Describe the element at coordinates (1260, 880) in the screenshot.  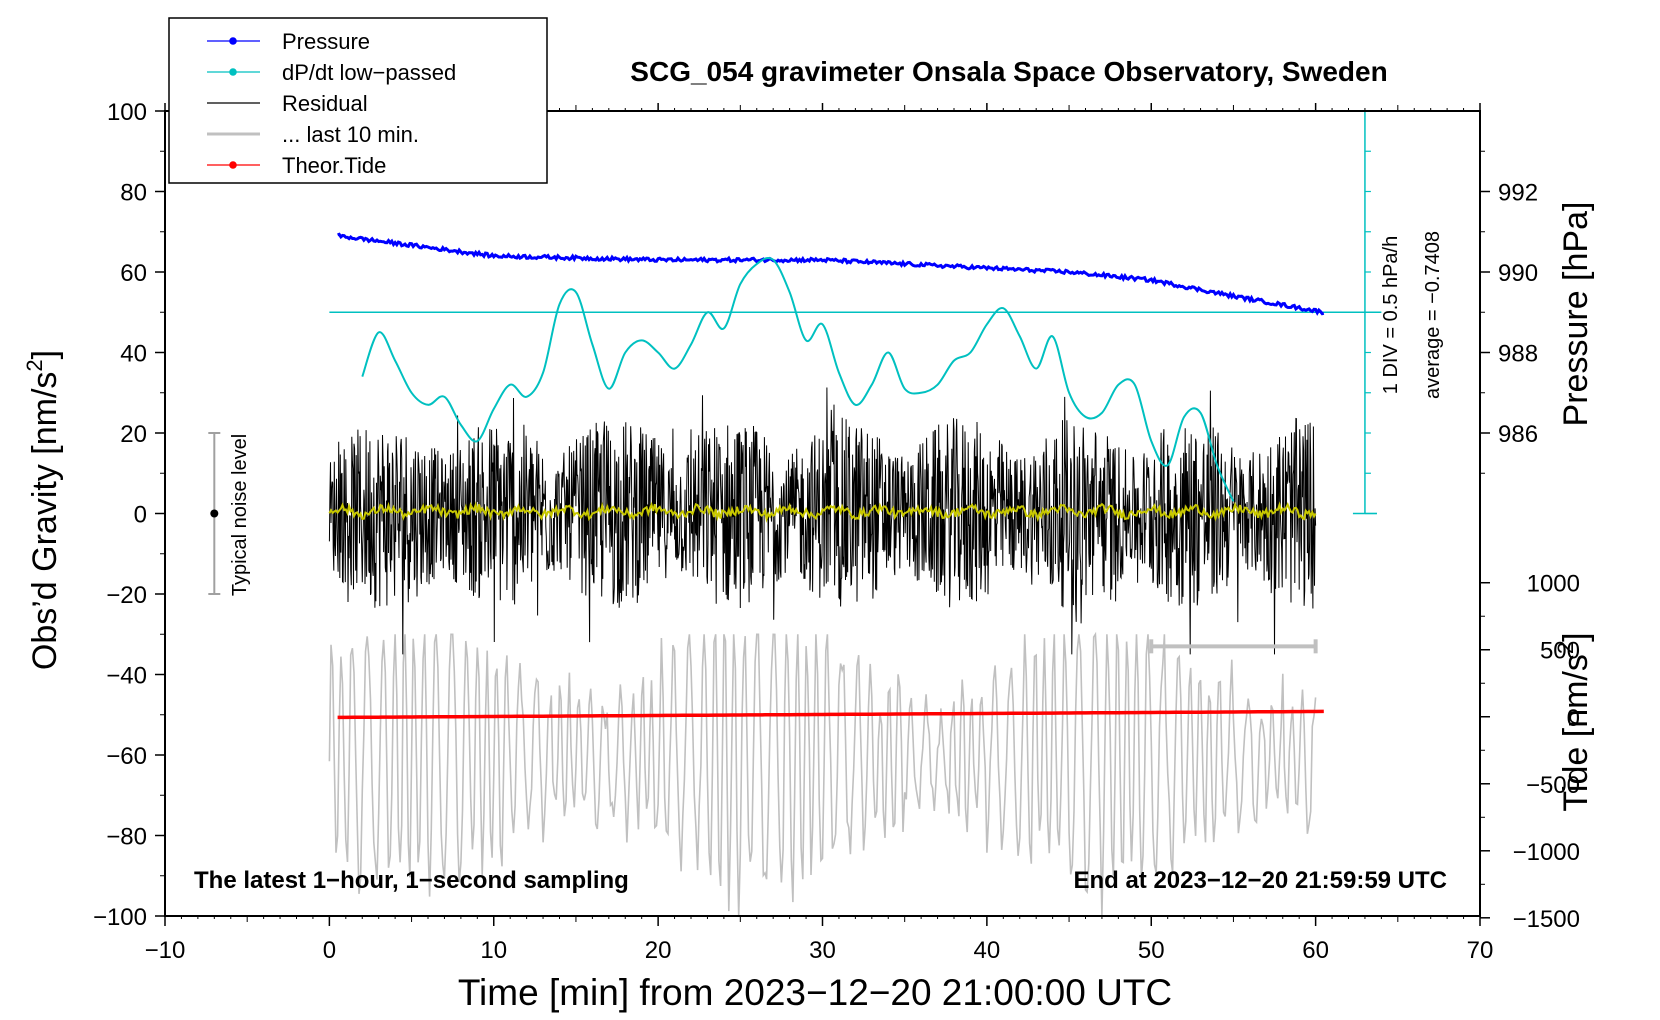
I see `annotation-right-bottom: End at 2023−12−20 21:59:59 UTC` at that location.